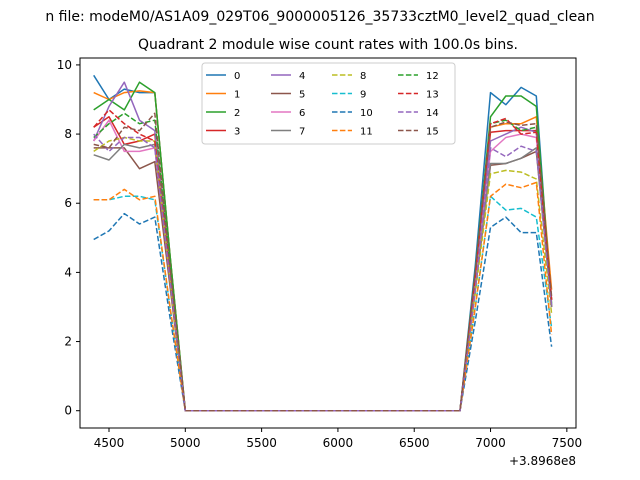  What do you see at coordinates (328, 103) in the screenshot?
I see `legend-frame` at bounding box center [328, 103].